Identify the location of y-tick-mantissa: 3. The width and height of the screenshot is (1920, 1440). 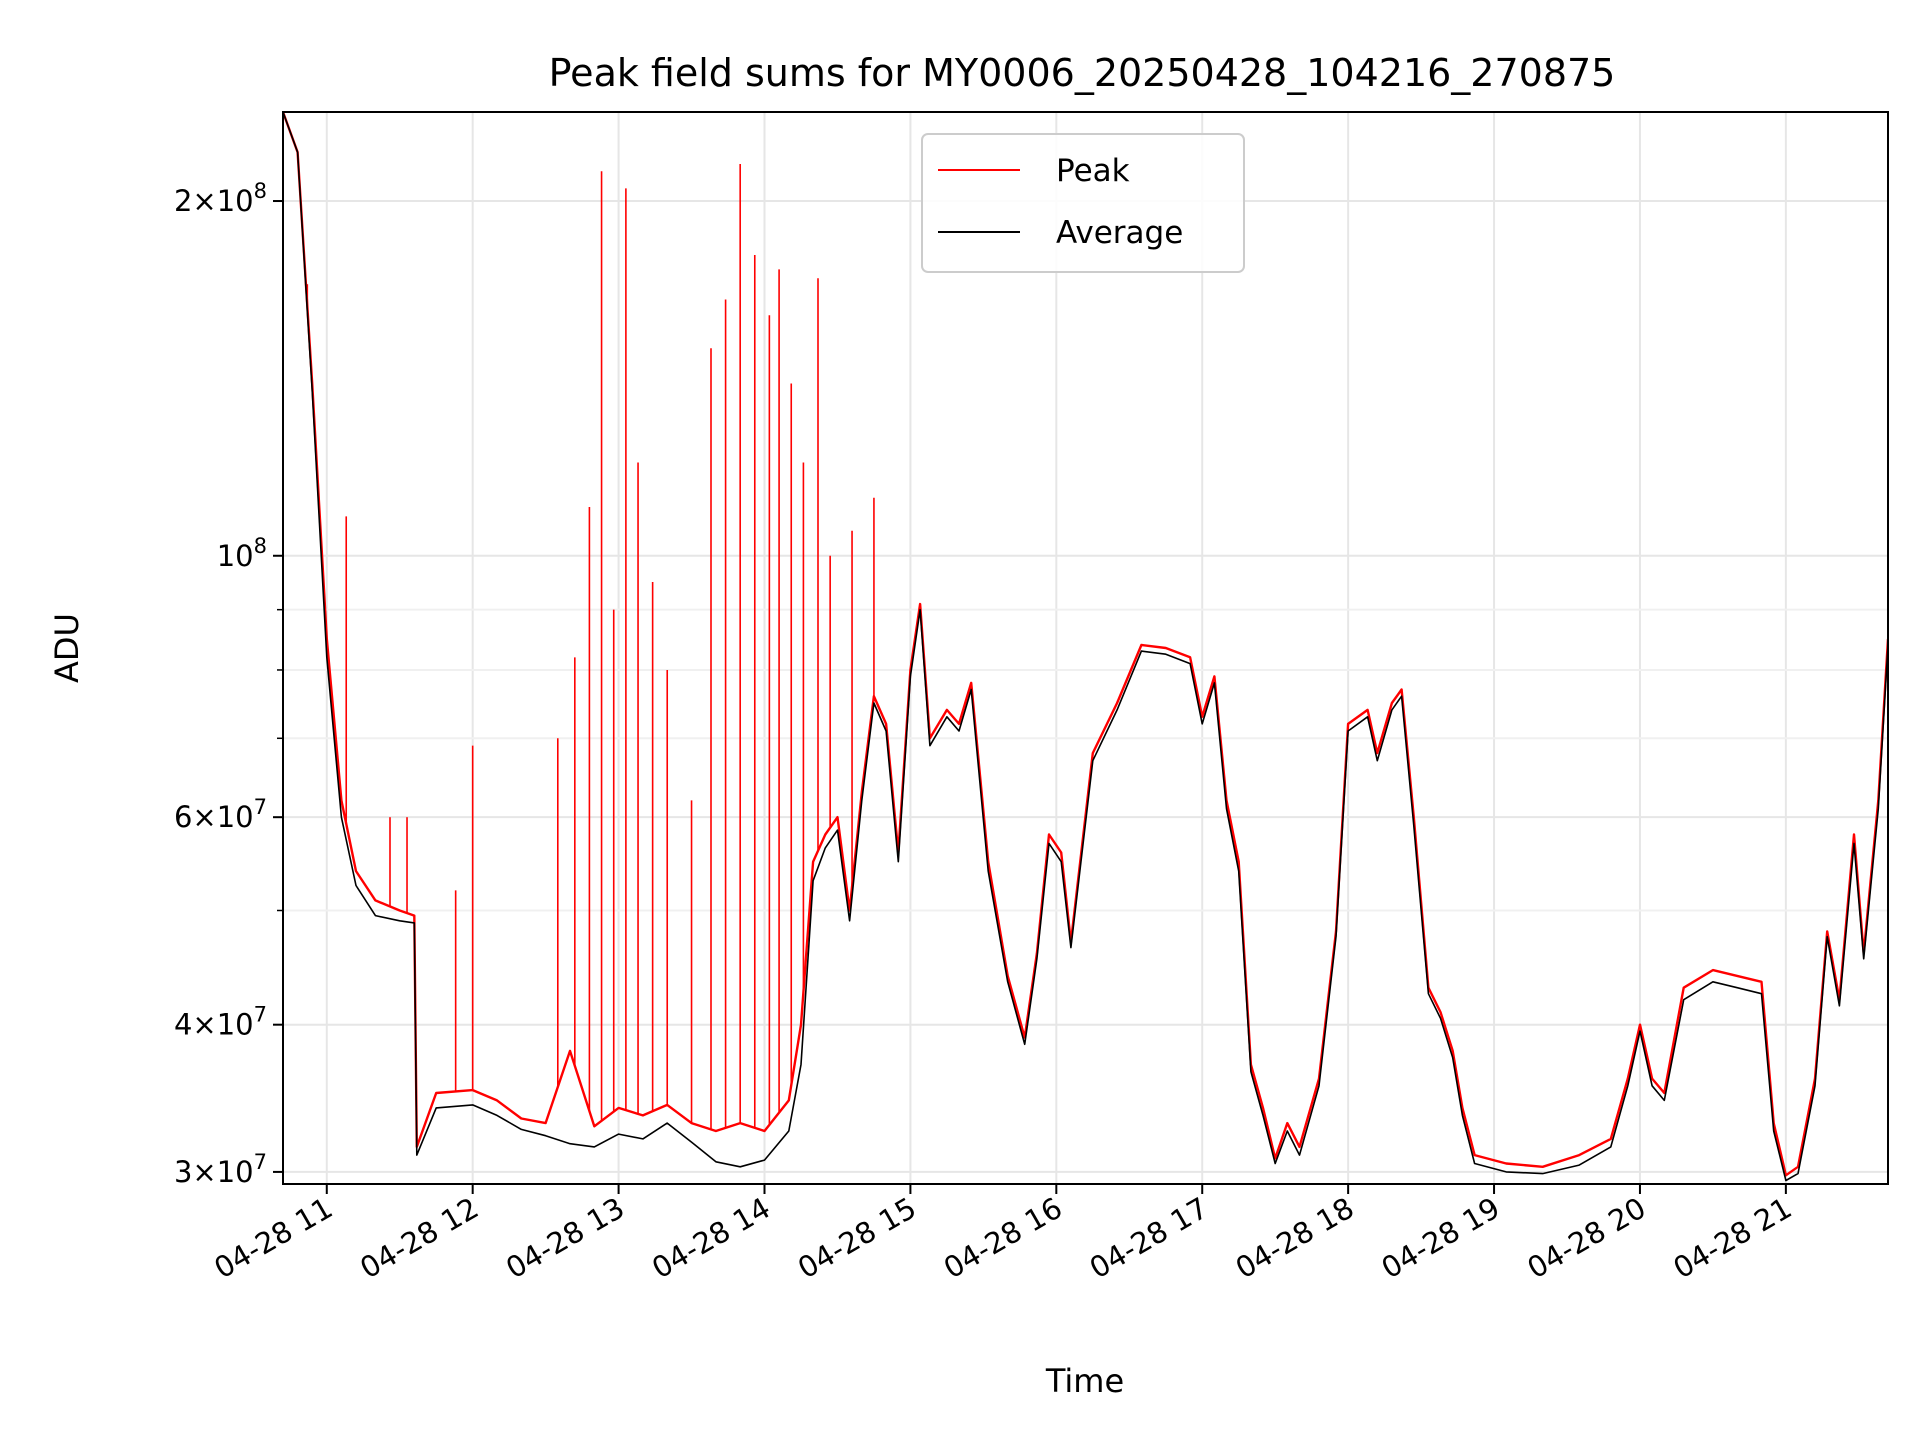
(183, 1172).